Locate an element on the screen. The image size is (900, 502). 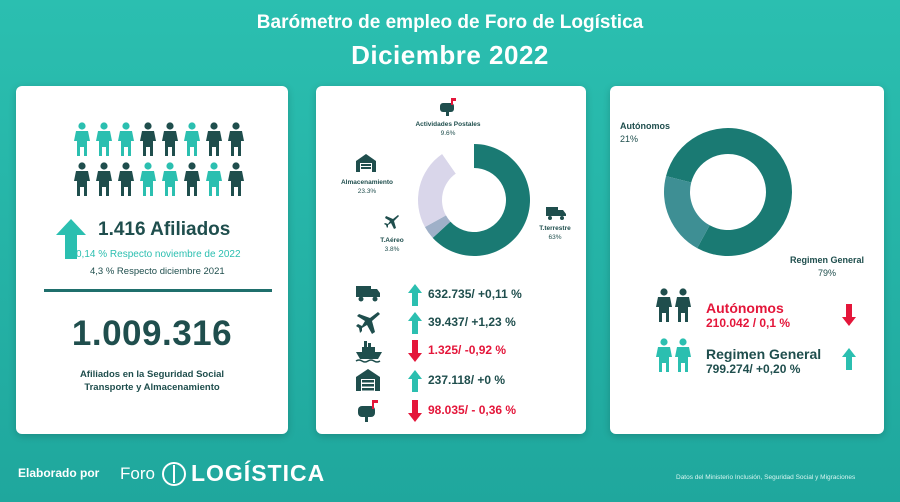
sectores-donut-chart is located at coordinates (474, 200).